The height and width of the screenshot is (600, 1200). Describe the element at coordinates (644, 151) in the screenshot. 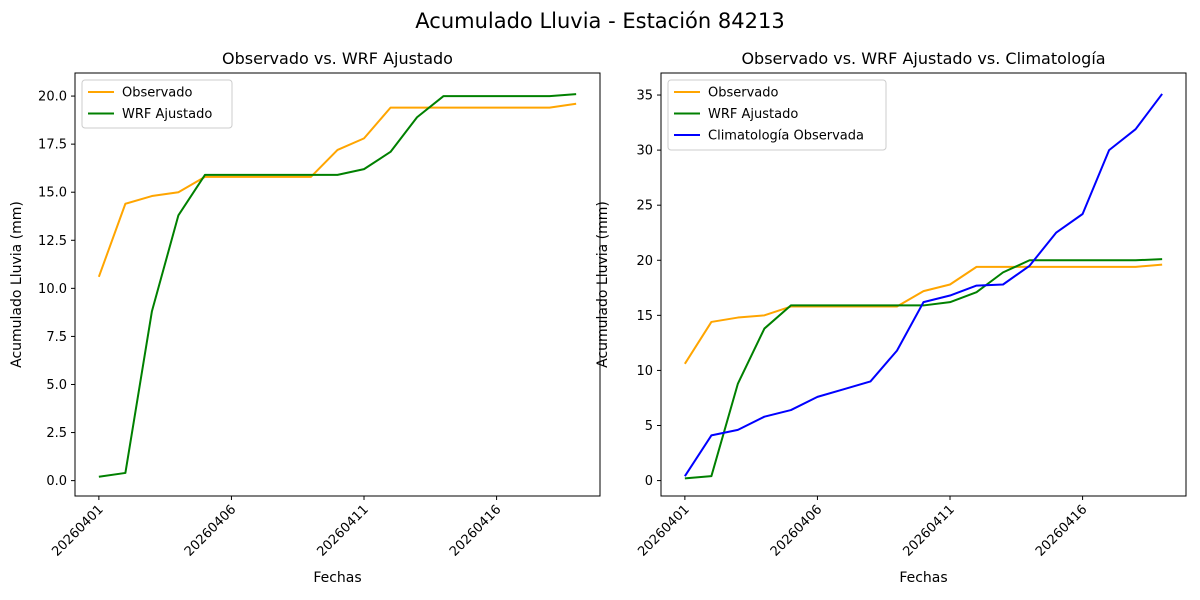

I see `y-tick-label: 30` at that location.